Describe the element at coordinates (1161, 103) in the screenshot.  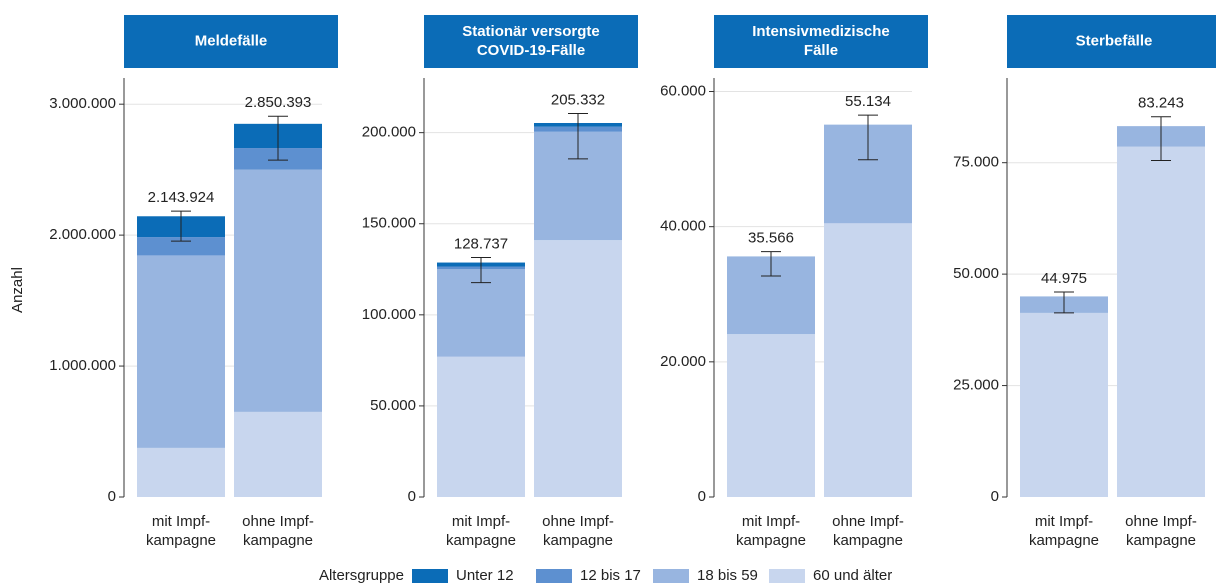
I see `total-label: 83.243` at that location.